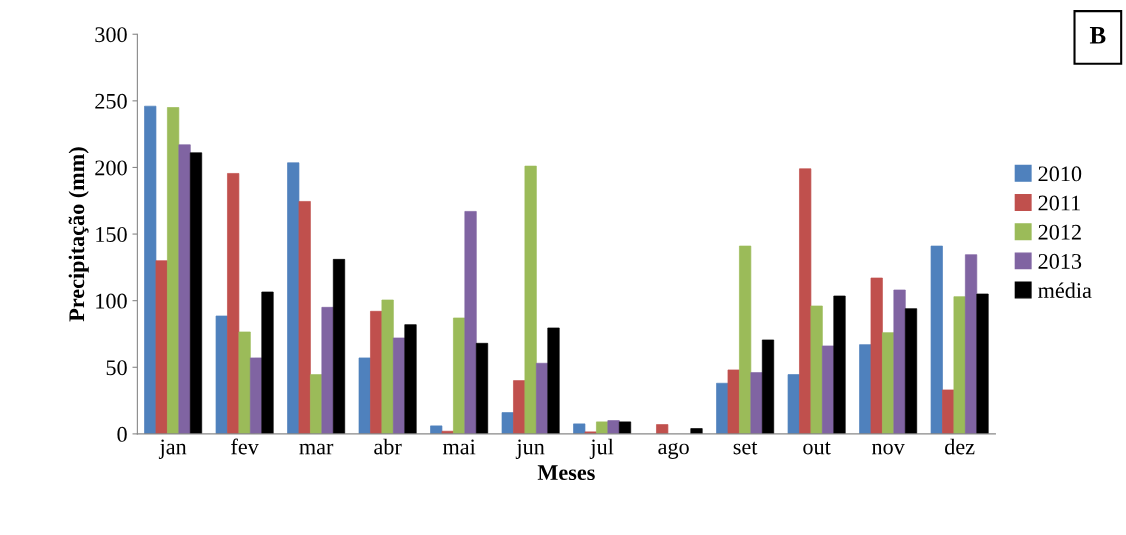 This screenshot has height=535, width=1126. What do you see at coordinates (745, 448) in the screenshot?
I see `x-tick-label: set` at bounding box center [745, 448].